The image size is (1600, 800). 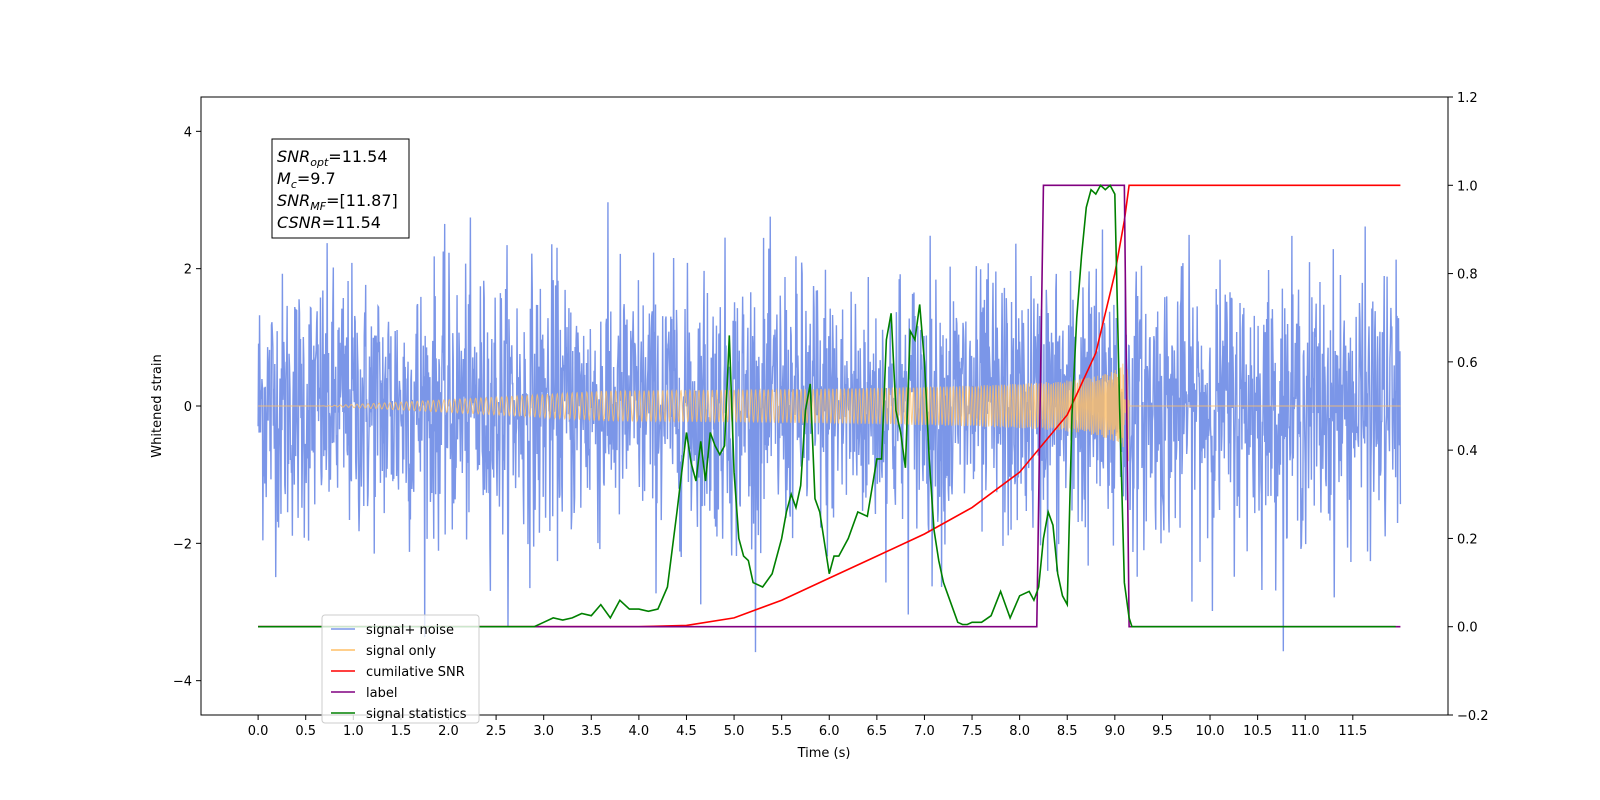 What do you see at coordinates (332, 158) in the screenshot?
I see `annotation-line: SNRopt=11.54` at bounding box center [332, 158].